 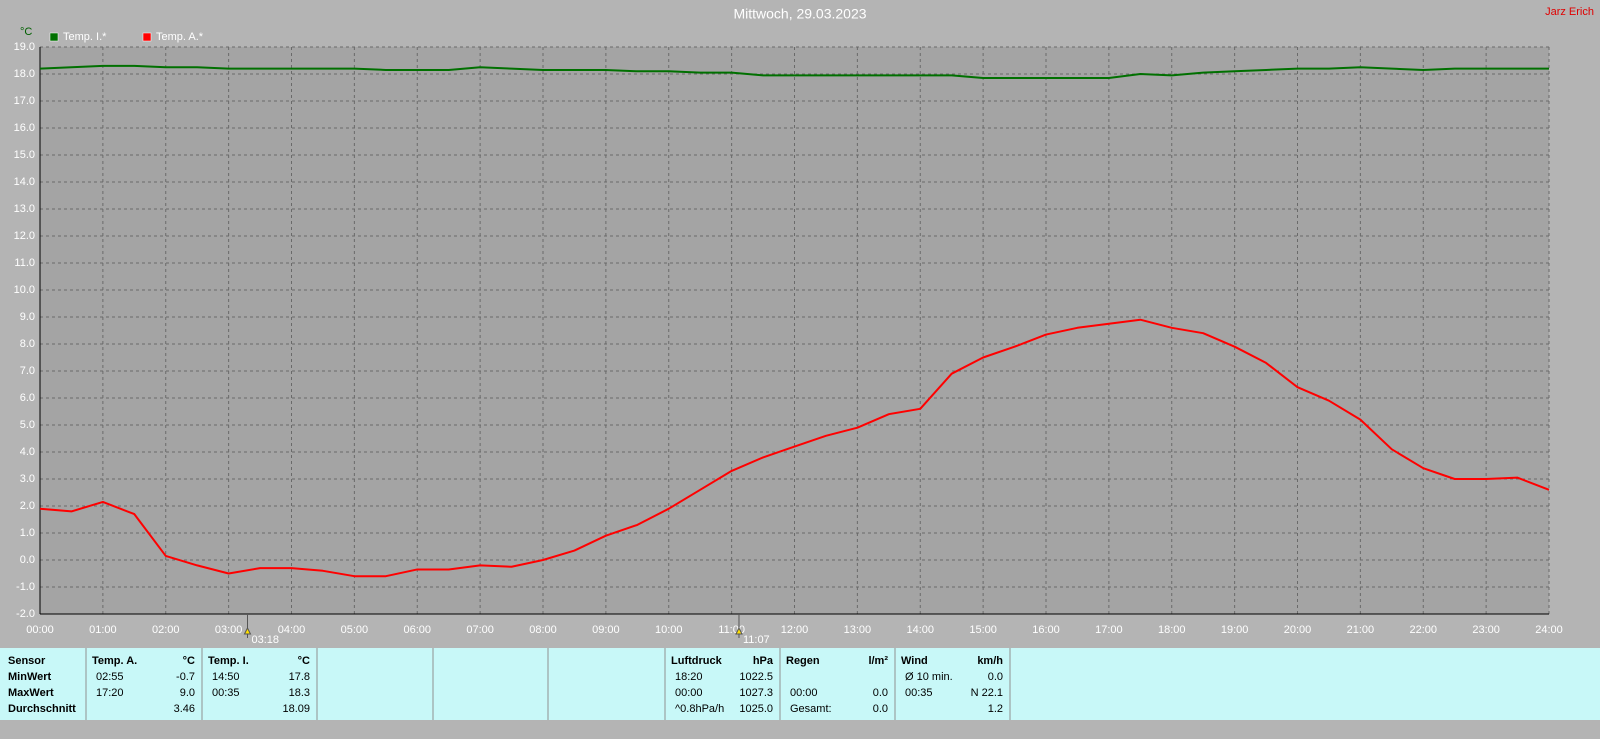 What do you see at coordinates (24, 209) in the screenshot?
I see `y-tick-label: 13.0` at bounding box center [24, 209].